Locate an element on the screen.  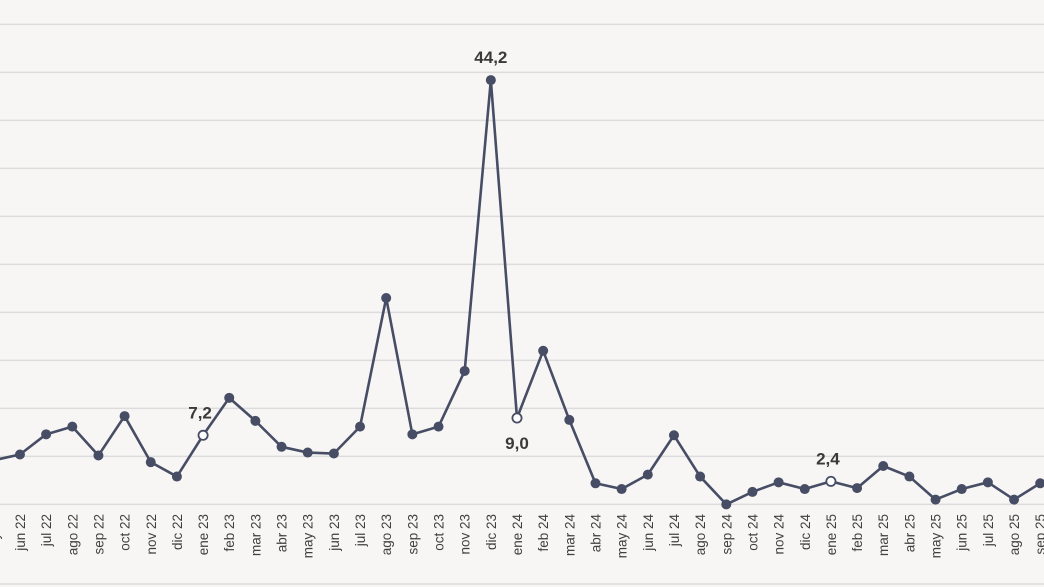
data-label: 44,2 is located at coordinates (490, 57).